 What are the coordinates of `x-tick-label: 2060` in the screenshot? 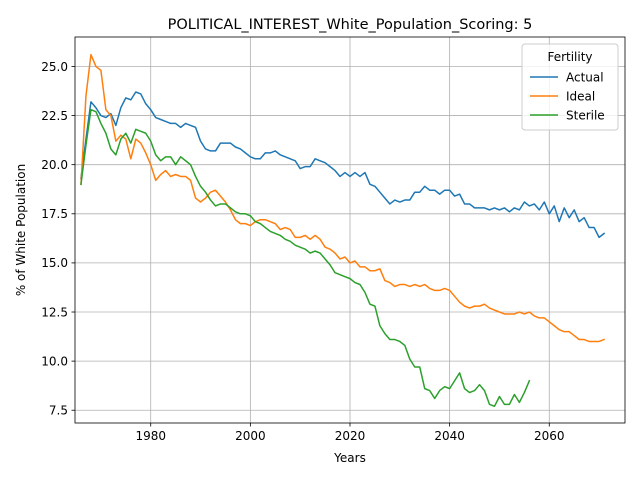 It's located at (549, 436).